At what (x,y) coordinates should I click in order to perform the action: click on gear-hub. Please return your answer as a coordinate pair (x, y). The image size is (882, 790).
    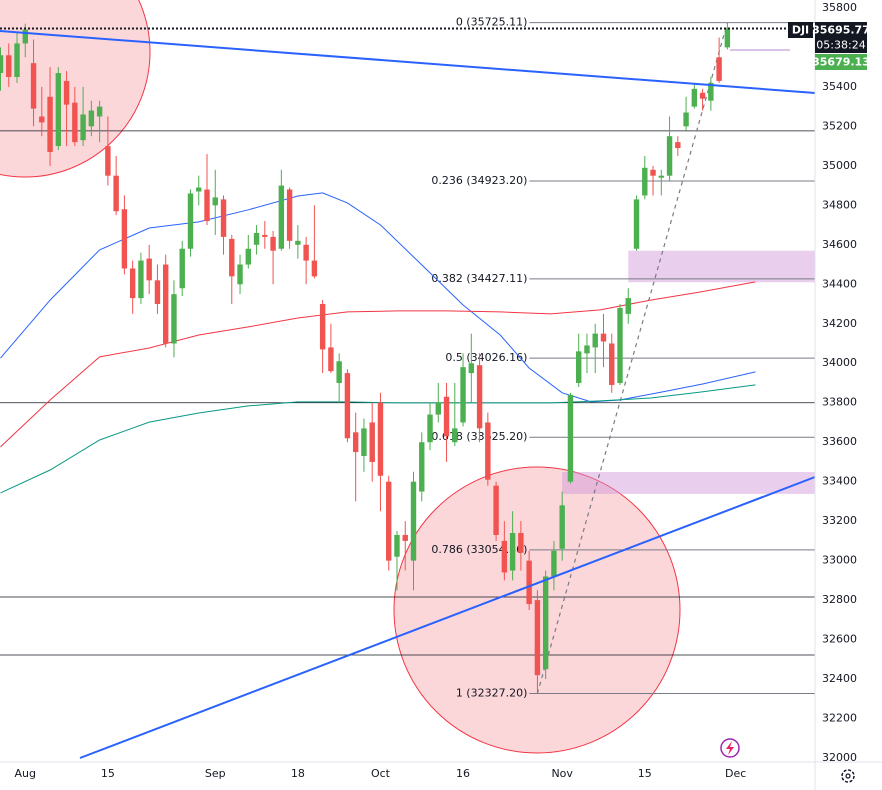
    Looking at the image, I should click on (848, 776).